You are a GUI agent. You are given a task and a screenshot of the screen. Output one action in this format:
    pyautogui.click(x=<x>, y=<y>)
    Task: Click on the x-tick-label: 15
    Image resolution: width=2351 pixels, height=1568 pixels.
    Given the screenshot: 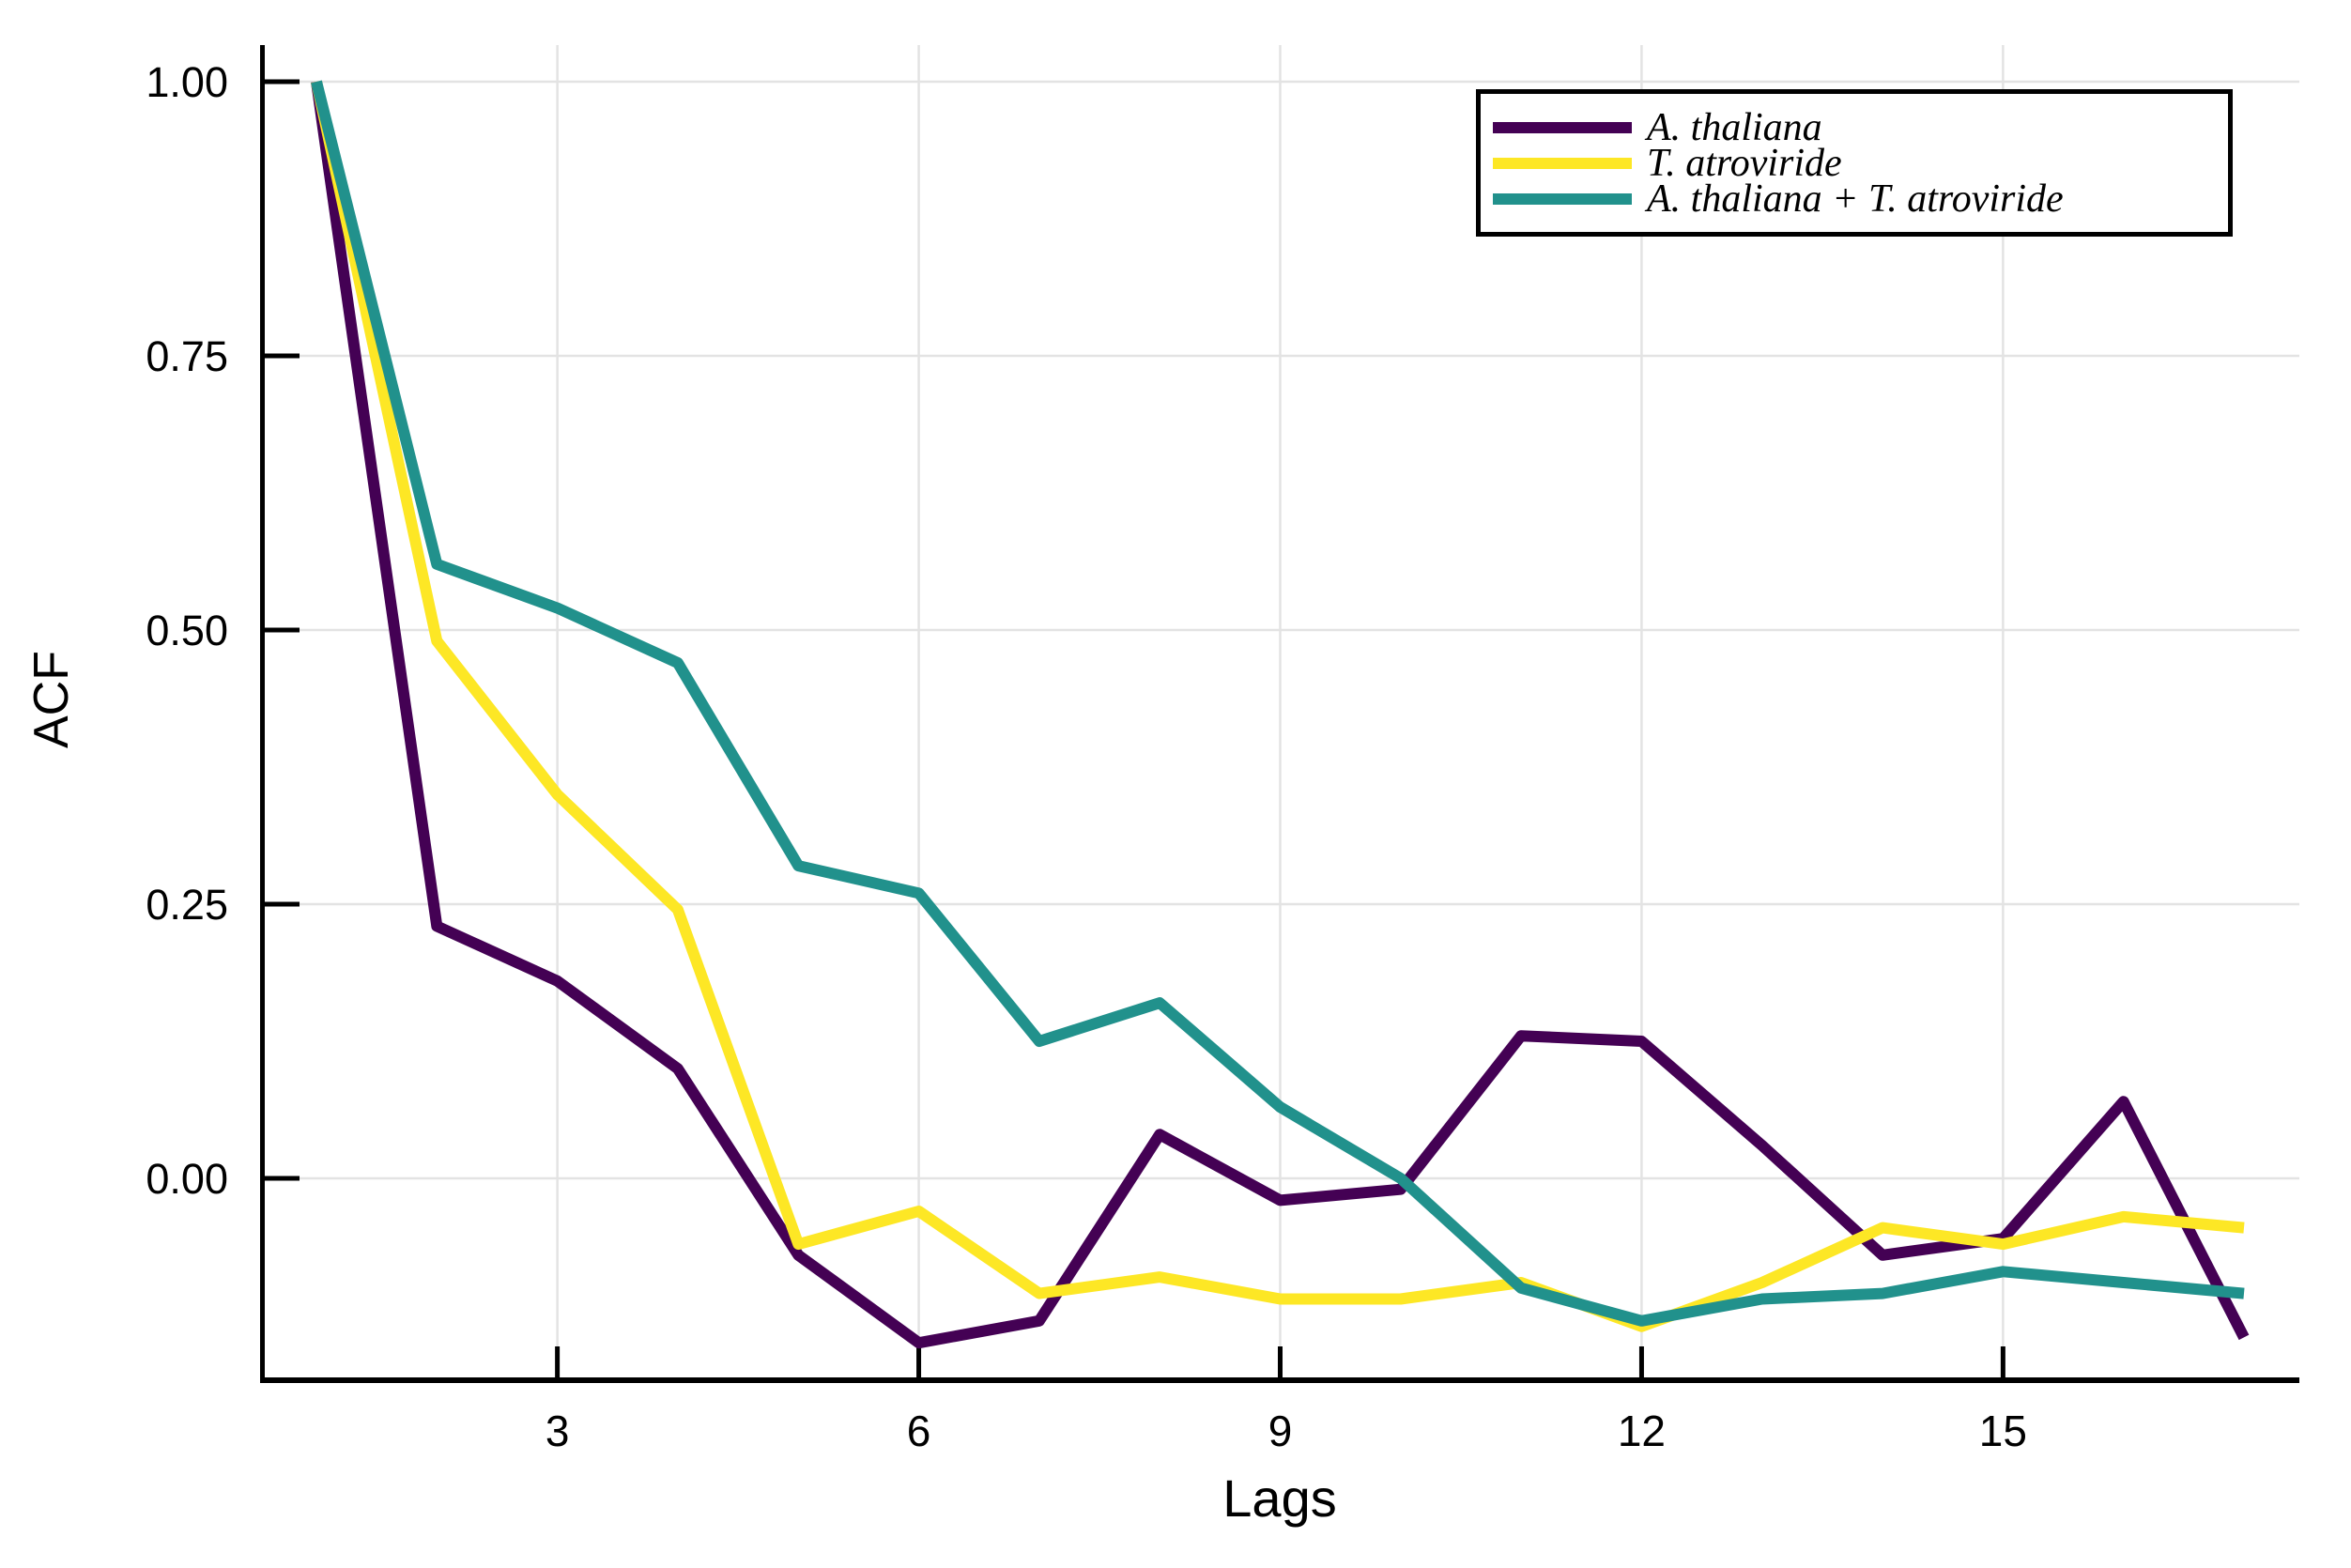 What is the action you would take?
    pyautogui.click(x=2003, y=1431)
    